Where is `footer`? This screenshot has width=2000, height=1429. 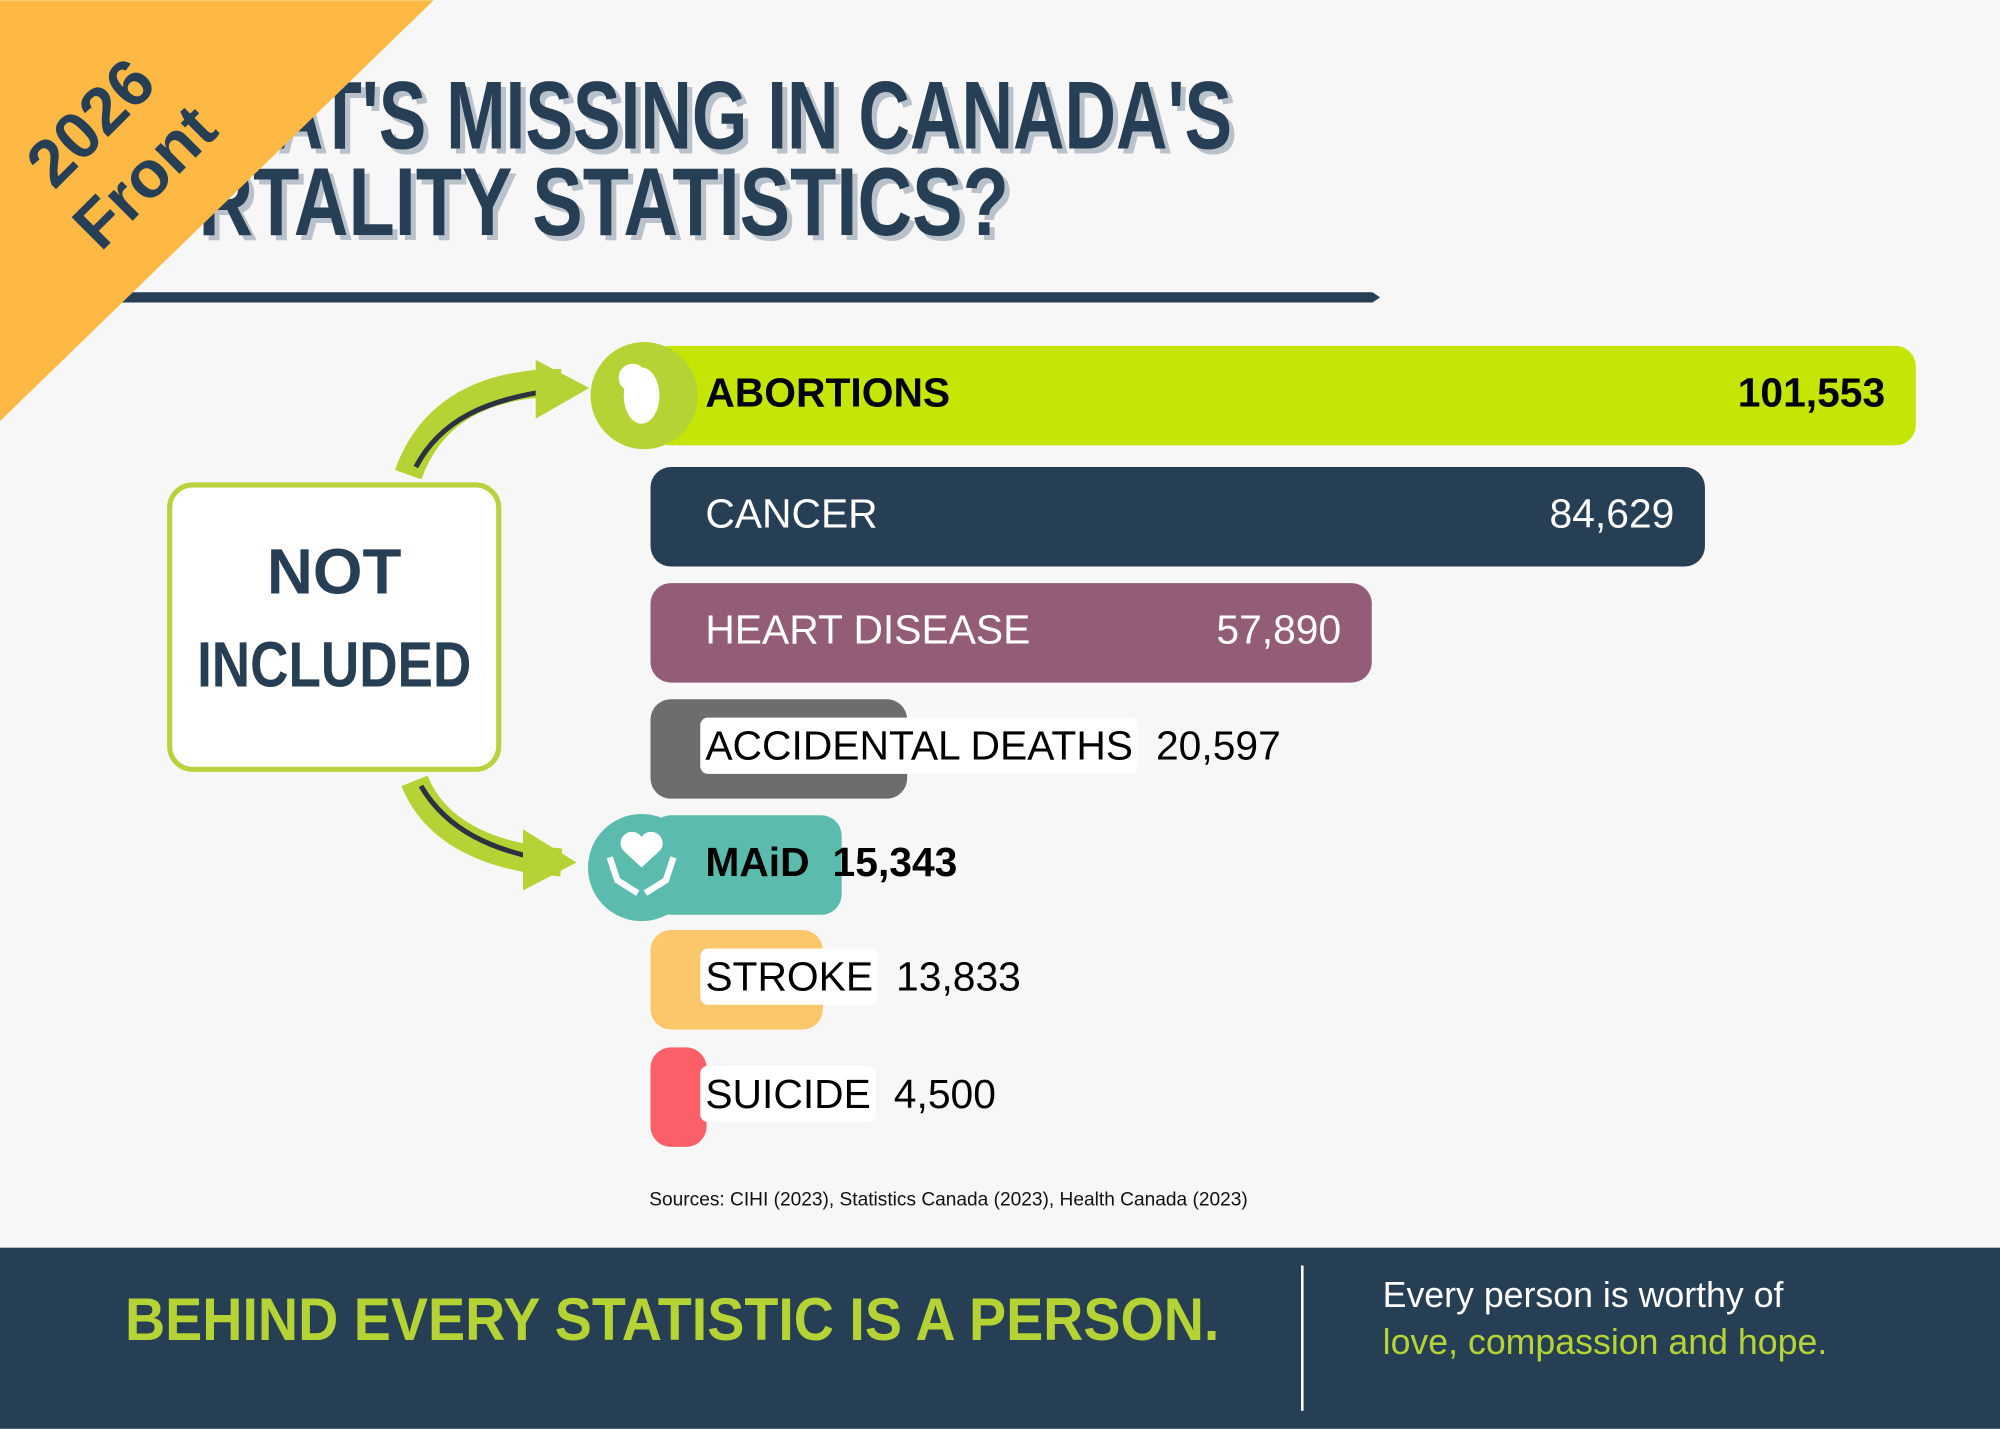
footer is located at coordinates (1000, 1338).